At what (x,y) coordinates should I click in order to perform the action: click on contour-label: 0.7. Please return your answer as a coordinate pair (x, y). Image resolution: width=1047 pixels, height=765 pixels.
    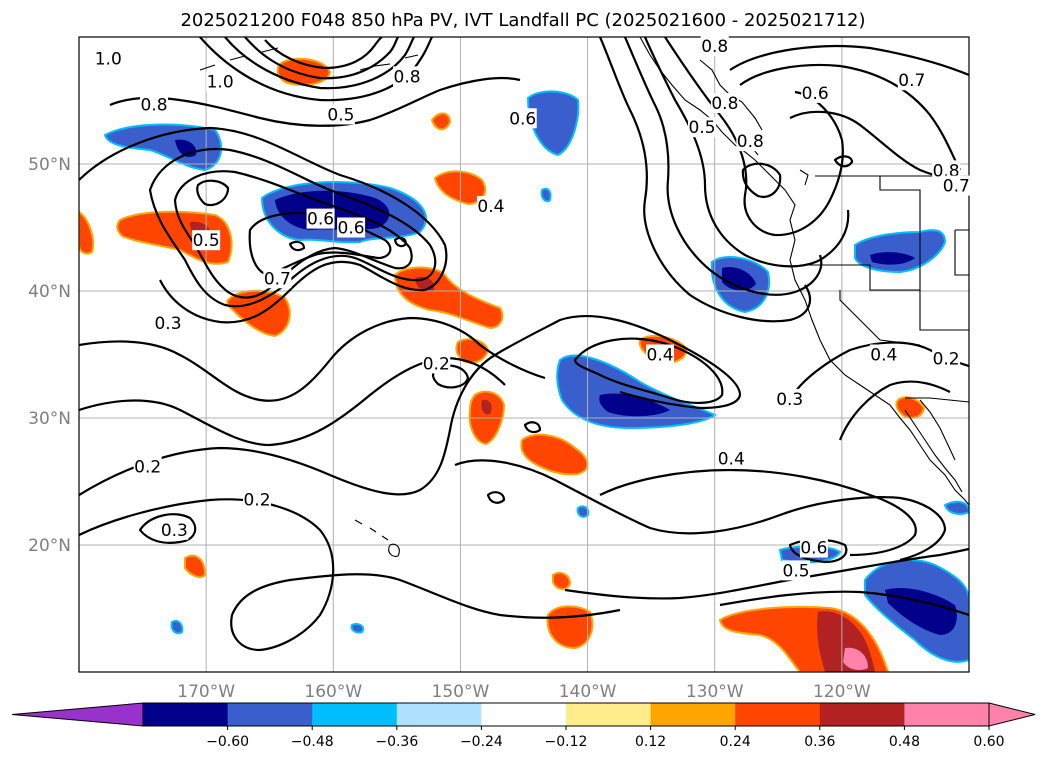
    Looking at the image, I should click on (956, 186).